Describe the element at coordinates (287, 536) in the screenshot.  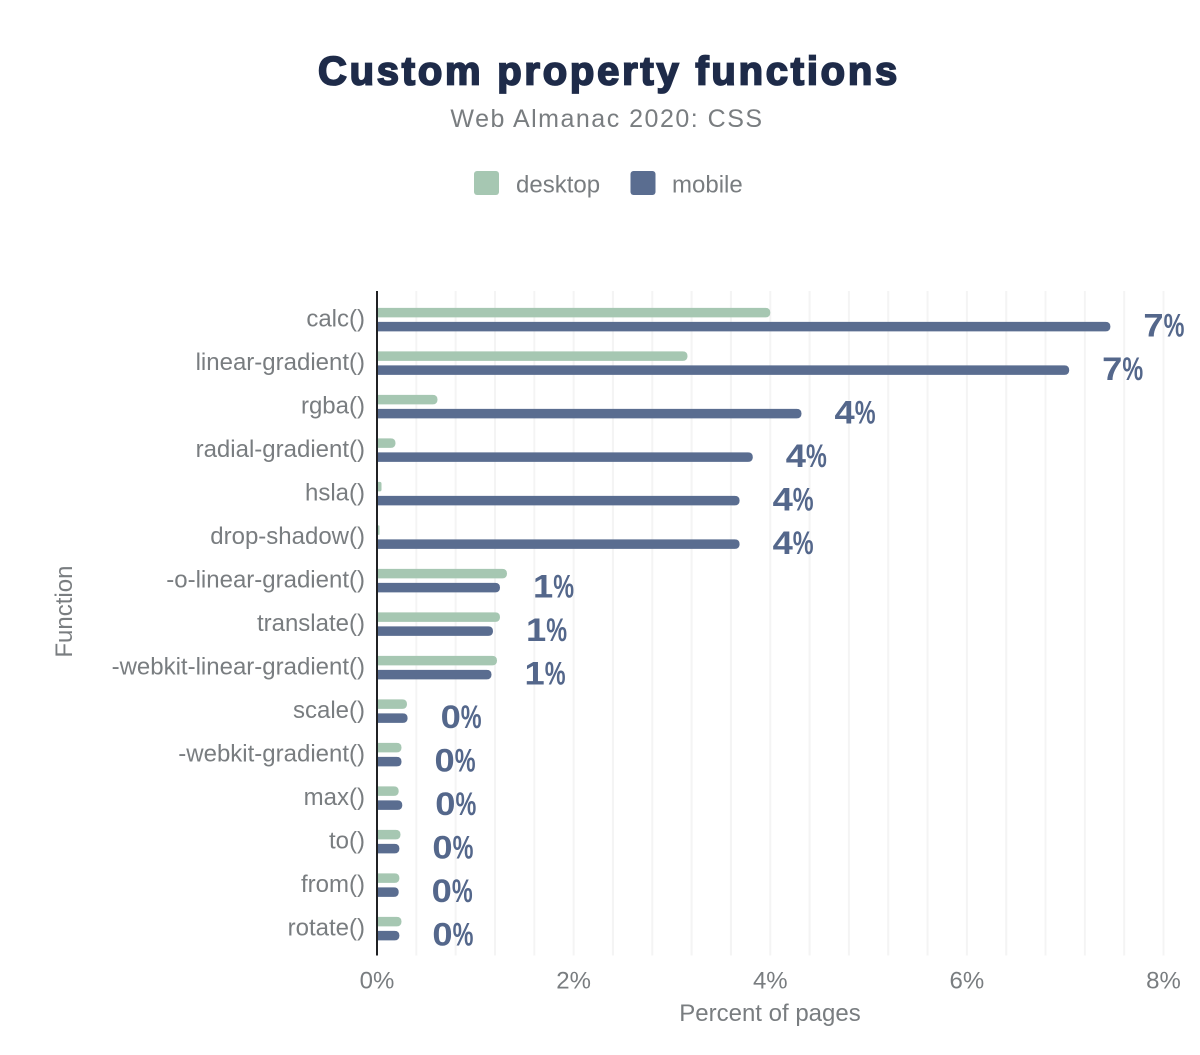
I see `svg-text: drop-shadow()` at that location.